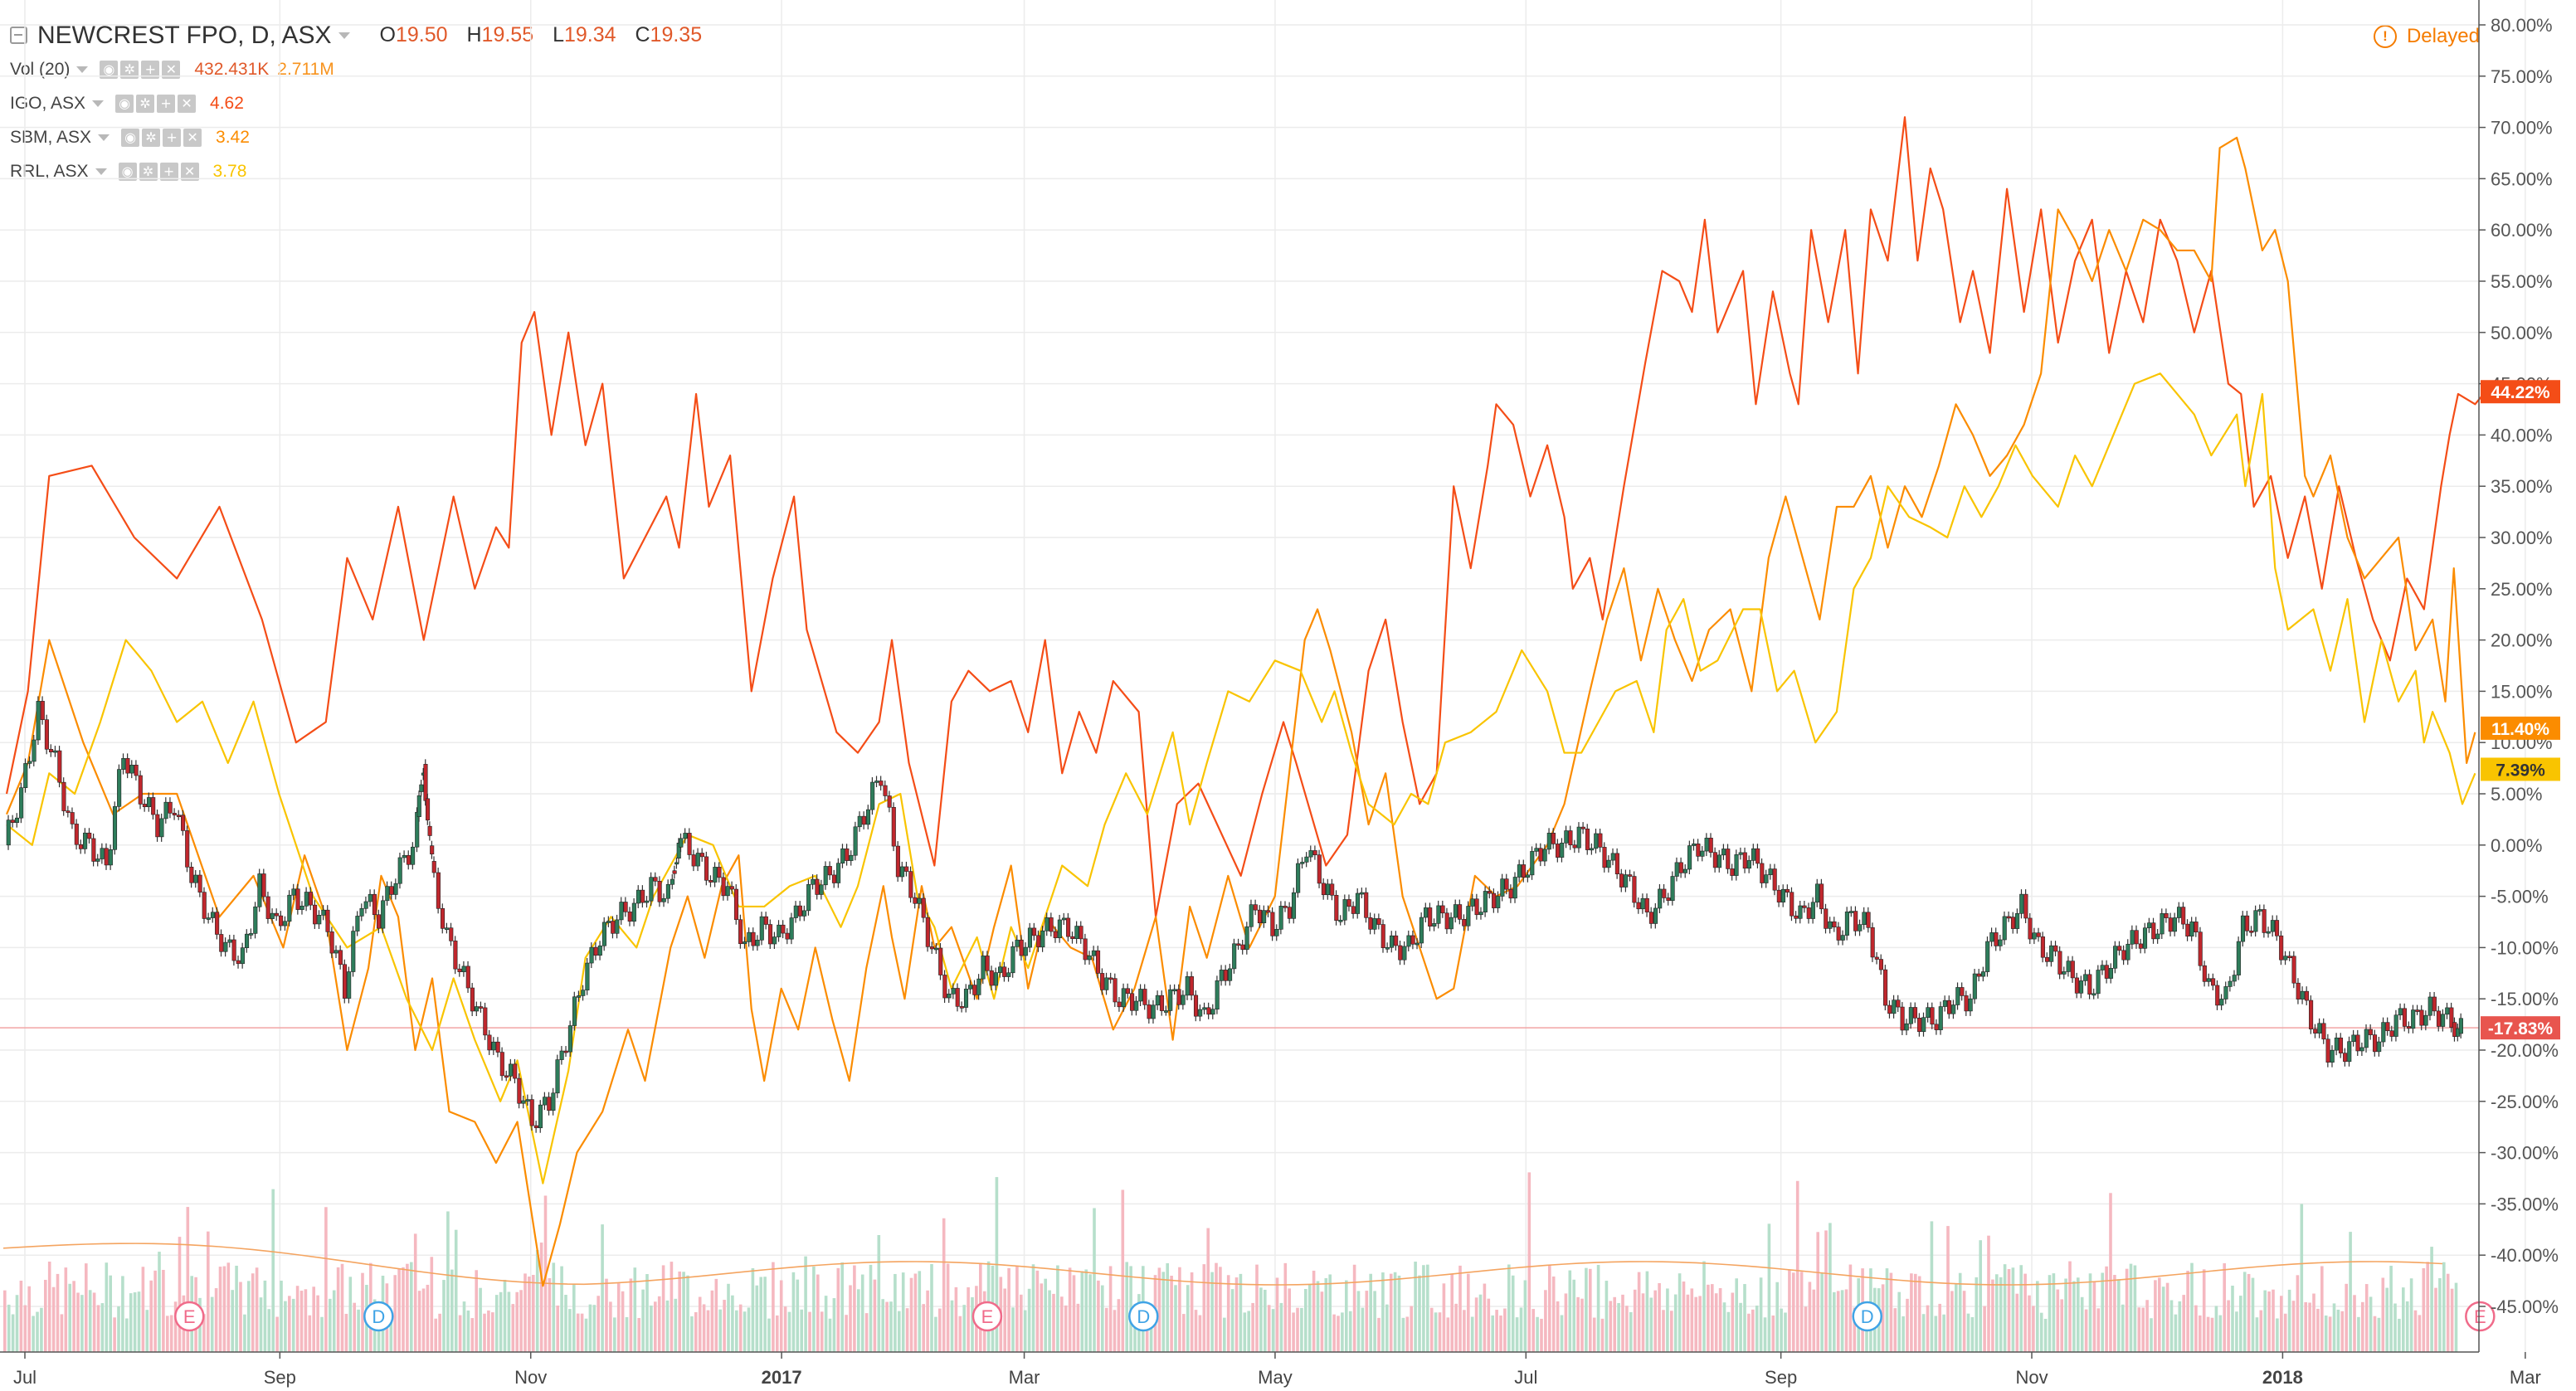 The width and height of the screenshot is (2576, 1391). I want to click on delayed-icon: !, so click(2385, 37).